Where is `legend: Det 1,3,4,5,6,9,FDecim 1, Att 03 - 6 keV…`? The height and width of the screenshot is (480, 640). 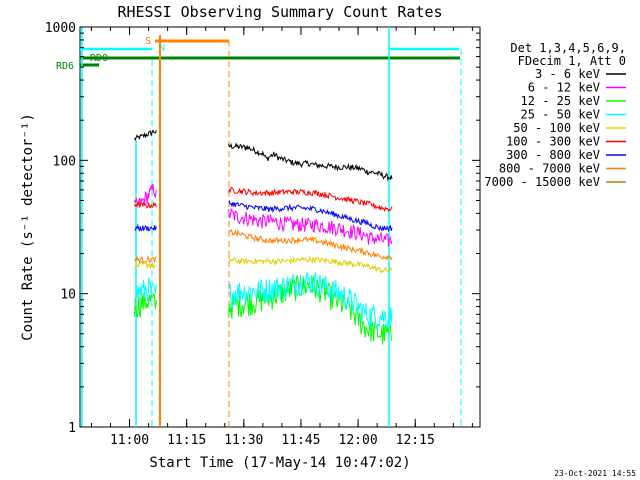 legend: Det 1,3,4,5,6,9,FDecim 1, Att 03 - 6 keV… is located at coordinates (555, 115).